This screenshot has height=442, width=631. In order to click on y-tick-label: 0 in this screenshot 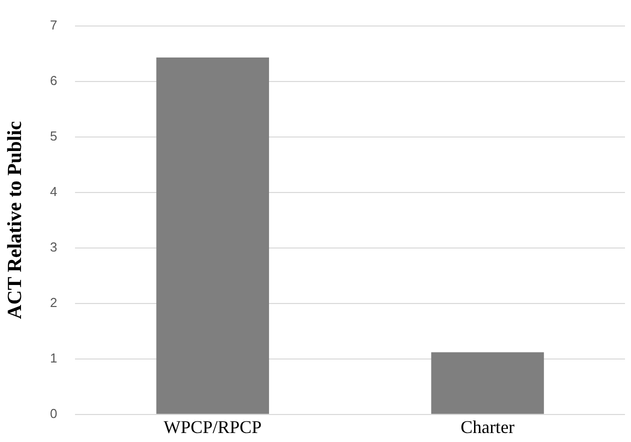, I will do `click(54, 413)`.